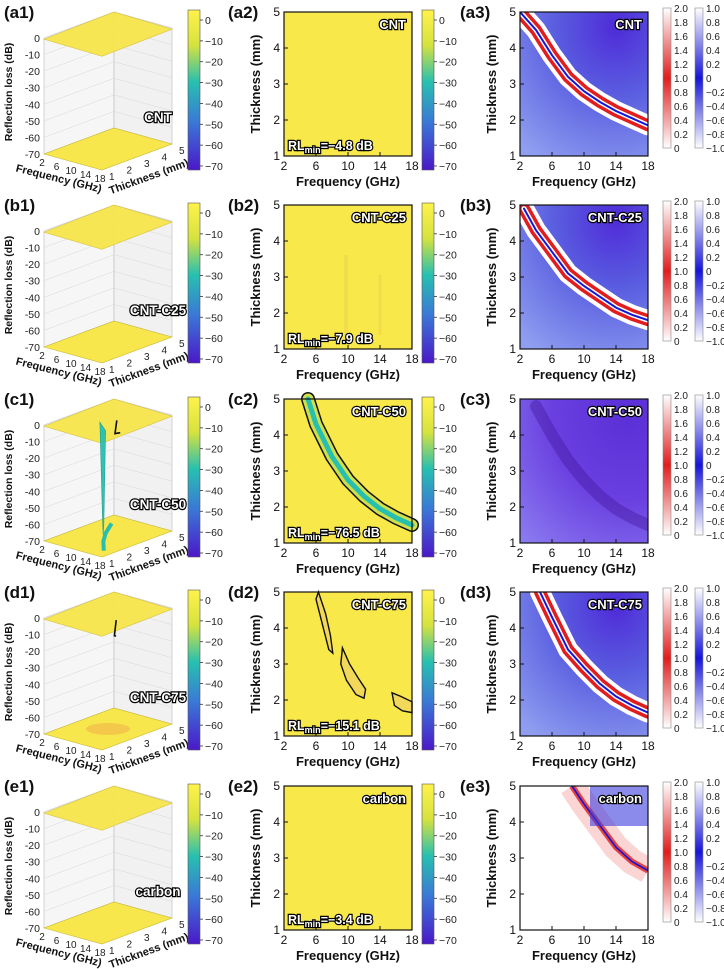 The height and width of the screenshot is (969, 724). I want to click on colorbar-imag-tick: −0.8, so click(715, 715).